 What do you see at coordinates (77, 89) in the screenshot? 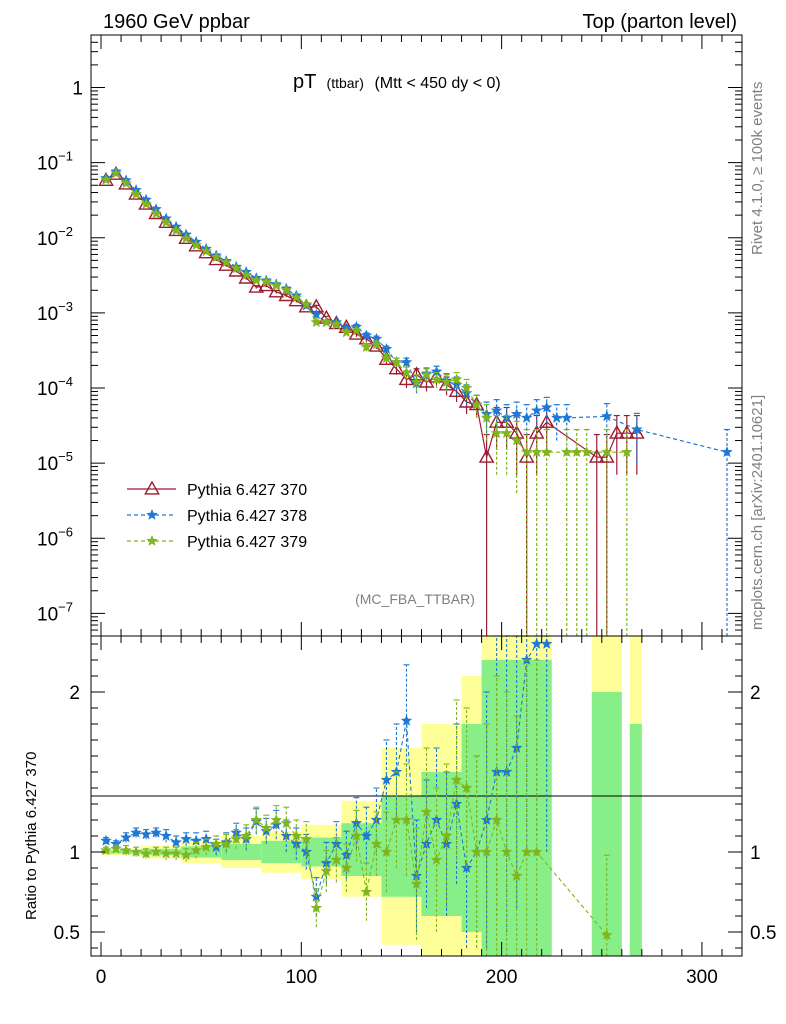
I see `main-ytick-label: 1` at bounding box center [77, 89].